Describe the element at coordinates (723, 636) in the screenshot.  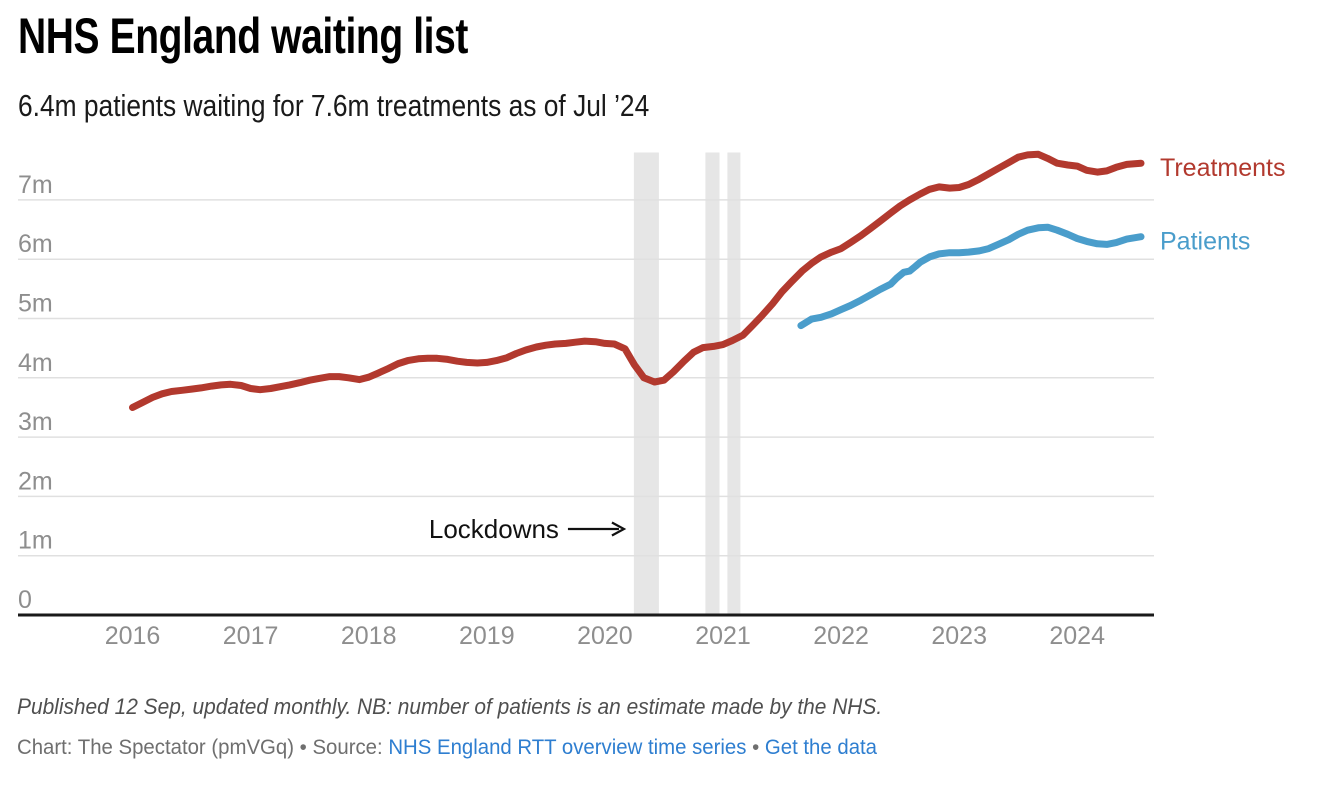
I see `x-axis-label: 2021` at that location.